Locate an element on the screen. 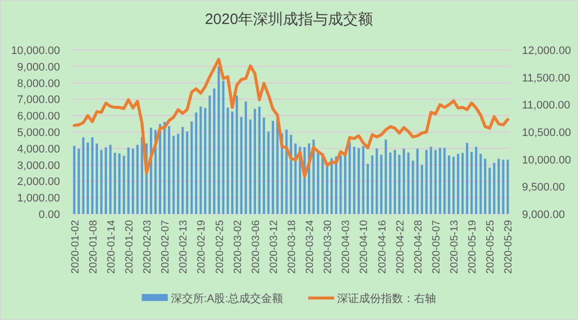  legend-label: 深证成份指数：右轴 is located at coordinates (386, 298).